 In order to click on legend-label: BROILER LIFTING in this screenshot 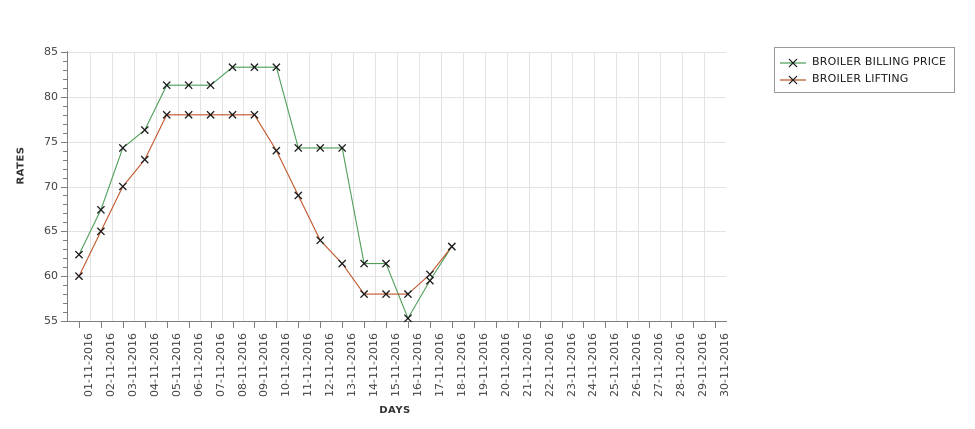, I will do `click(860, 78)`.